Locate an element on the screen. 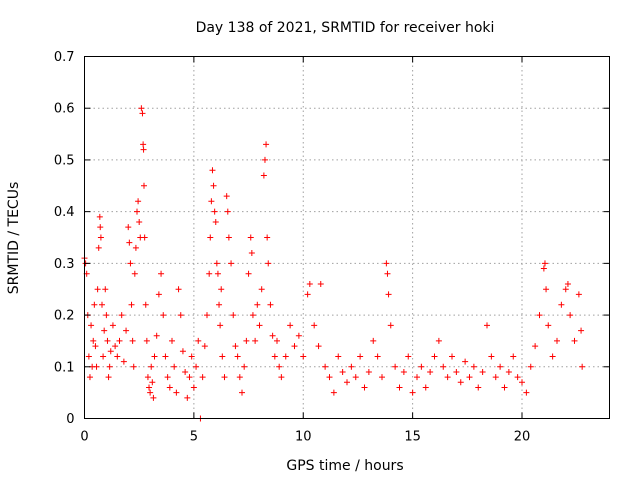 This screenshot has width=640, height=480. x-tick-label: 10 is located at coordinates (303, 437).